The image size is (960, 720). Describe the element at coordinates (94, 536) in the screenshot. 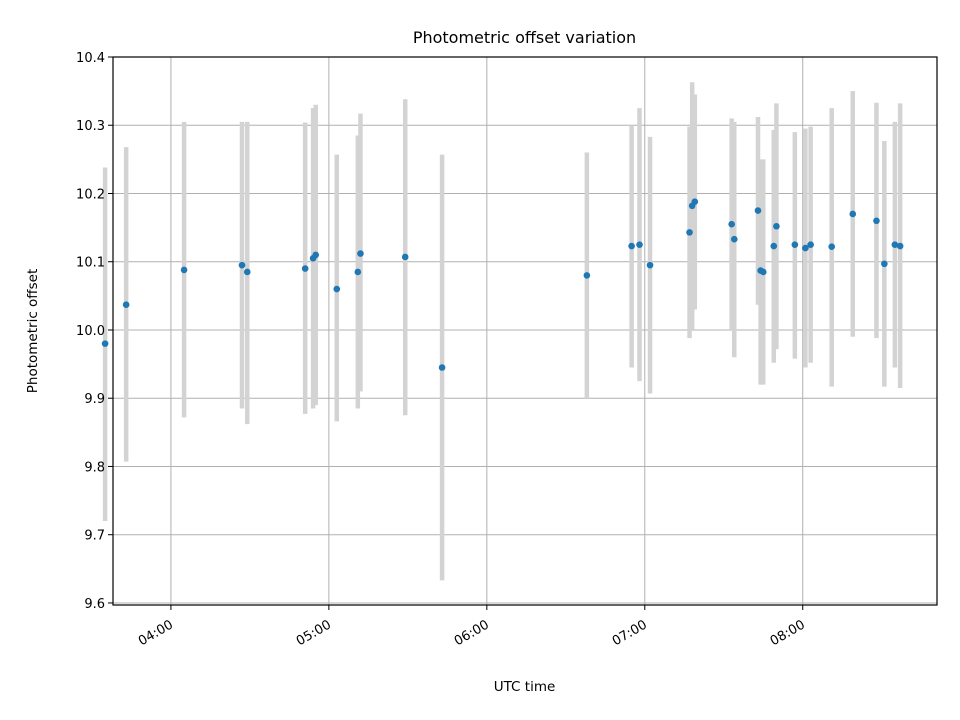

I see `y-tick-label: 9.7` at that location.